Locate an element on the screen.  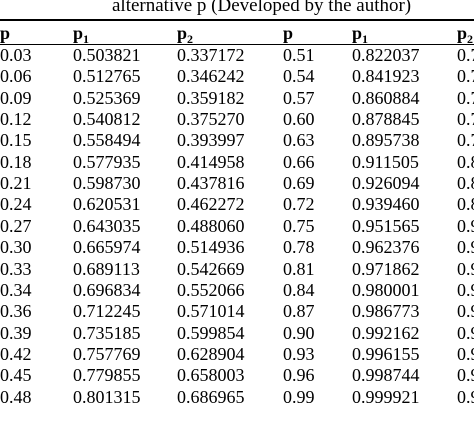
cell-p: 0.30 is located at coordinates (16, 247).